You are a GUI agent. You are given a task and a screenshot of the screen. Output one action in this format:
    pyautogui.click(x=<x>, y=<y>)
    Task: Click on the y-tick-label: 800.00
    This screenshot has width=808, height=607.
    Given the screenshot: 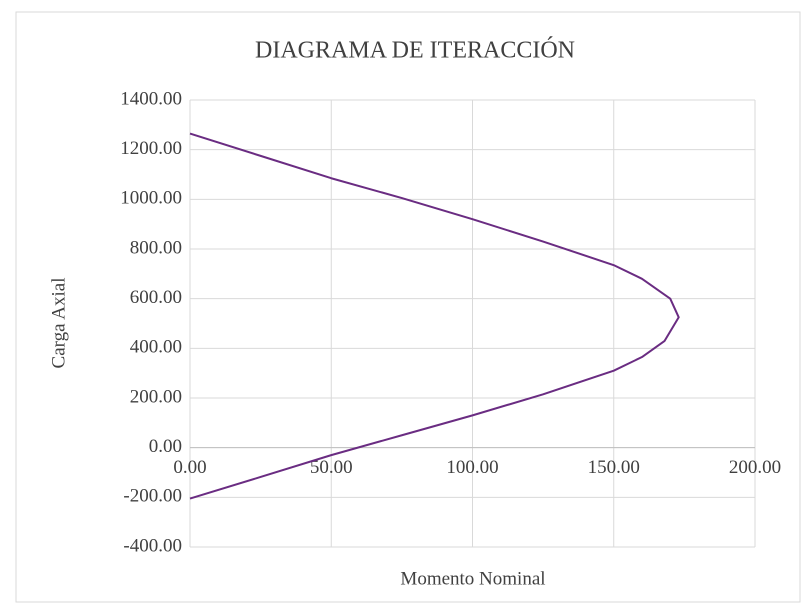 What is the action you would take?
    pyautogui.click(x=156, y=247)
    